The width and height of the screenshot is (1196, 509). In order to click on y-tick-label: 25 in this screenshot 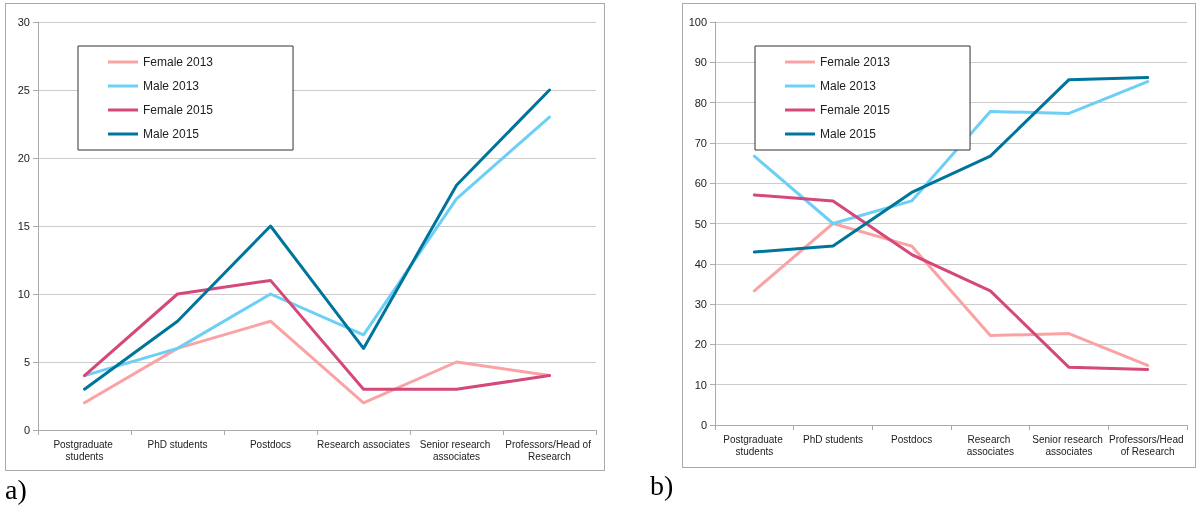, I will do `click(23, 90)`.